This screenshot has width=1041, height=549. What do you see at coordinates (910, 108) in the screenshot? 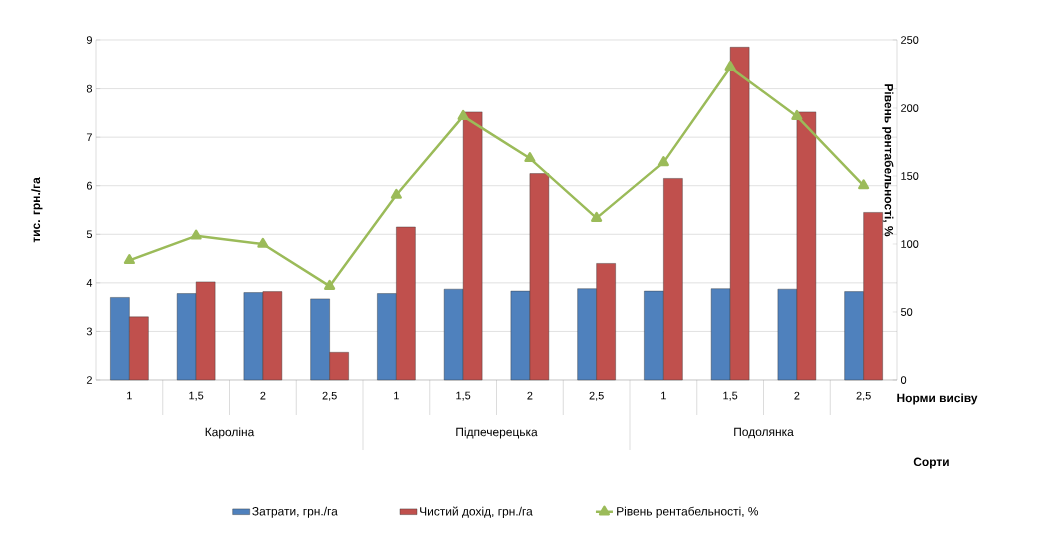
I see `y2-tick-label: 200` at bounding box center [910, 108].